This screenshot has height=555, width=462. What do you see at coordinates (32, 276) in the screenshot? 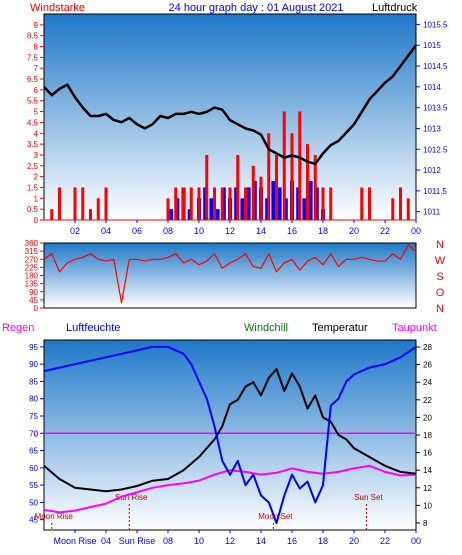
I see `dir-tick-label: 180` at bounding box center [32, 276].